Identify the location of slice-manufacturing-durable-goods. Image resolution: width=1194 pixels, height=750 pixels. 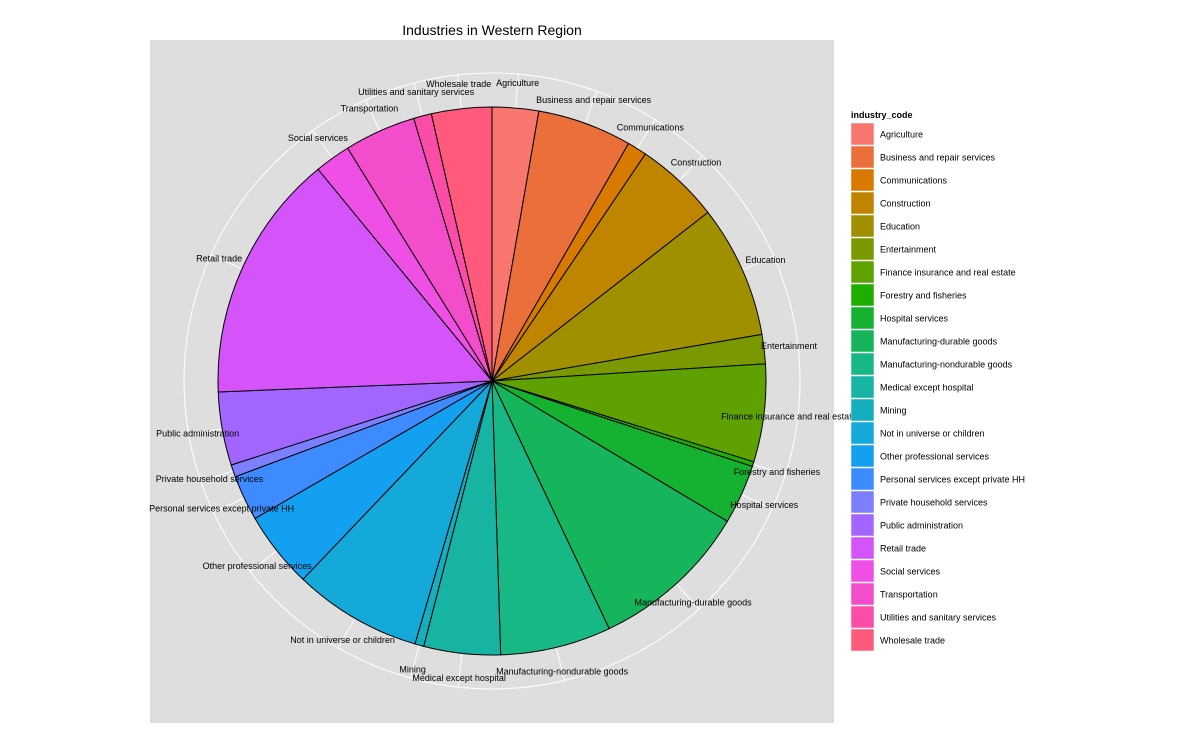
(609, 504).